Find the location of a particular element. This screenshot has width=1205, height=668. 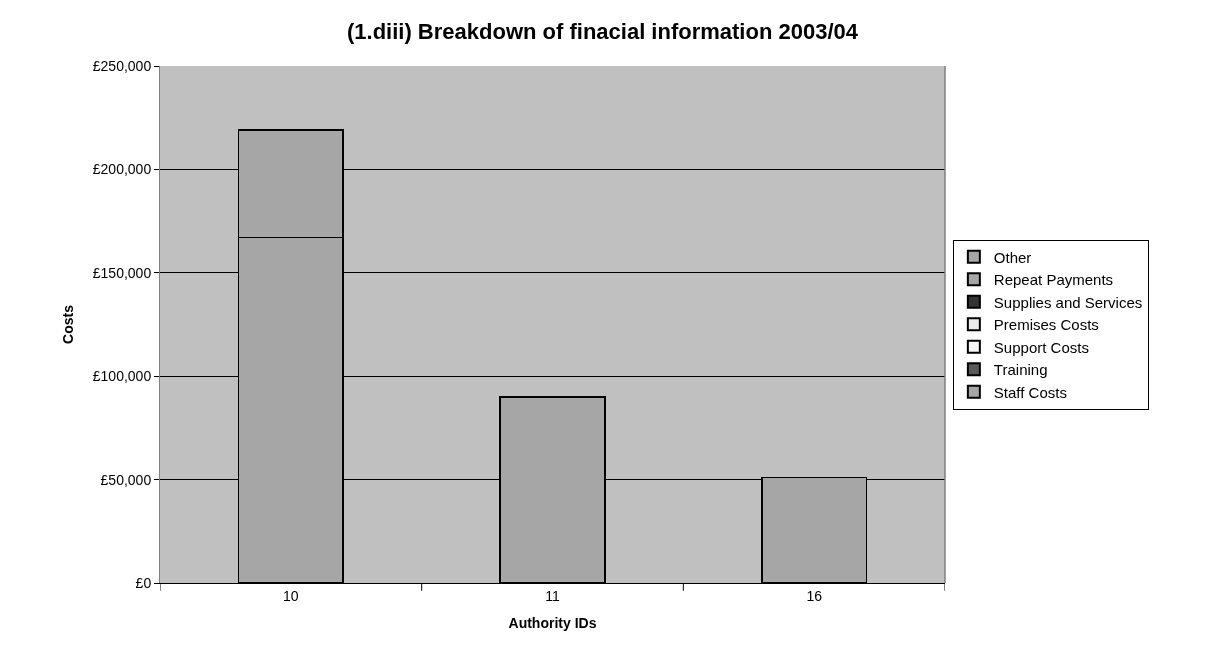

legend-label: Supplies and Services is located at coordinates (1068, 302).